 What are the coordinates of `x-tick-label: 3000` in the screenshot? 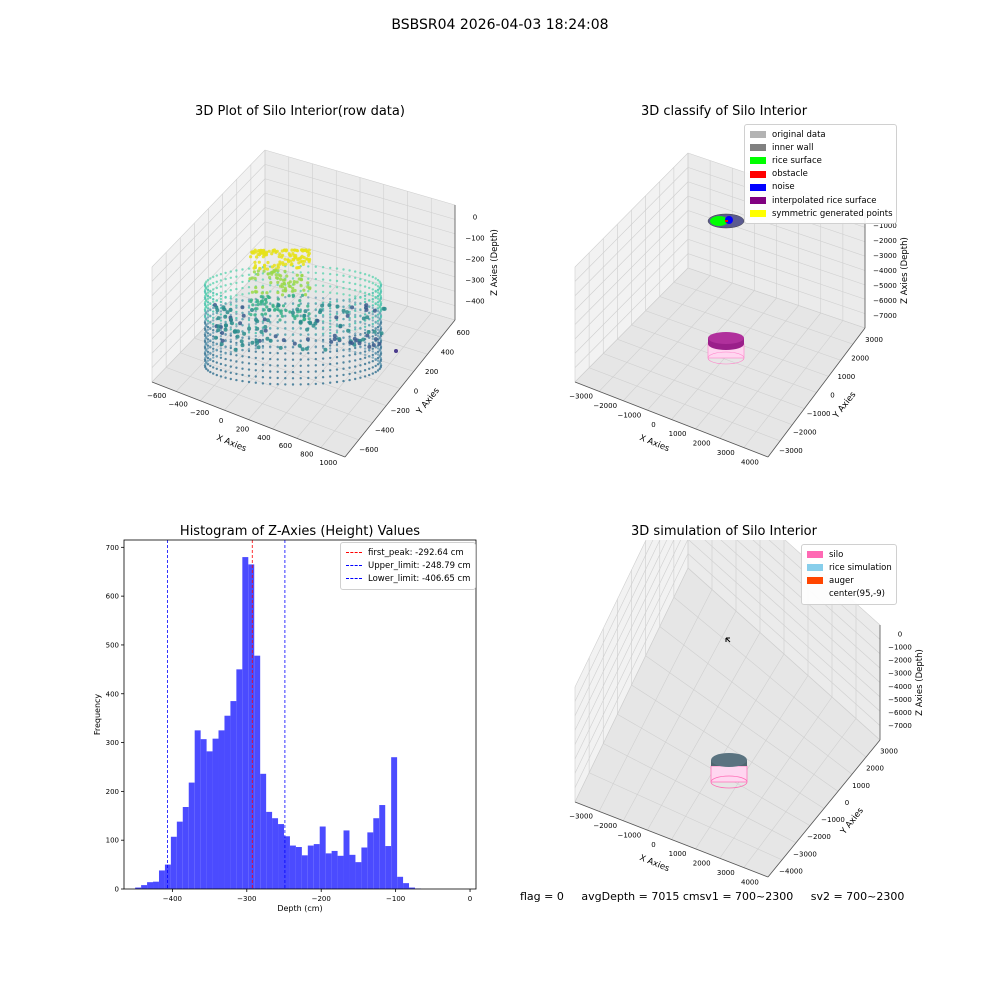 It's located at (726, 453).